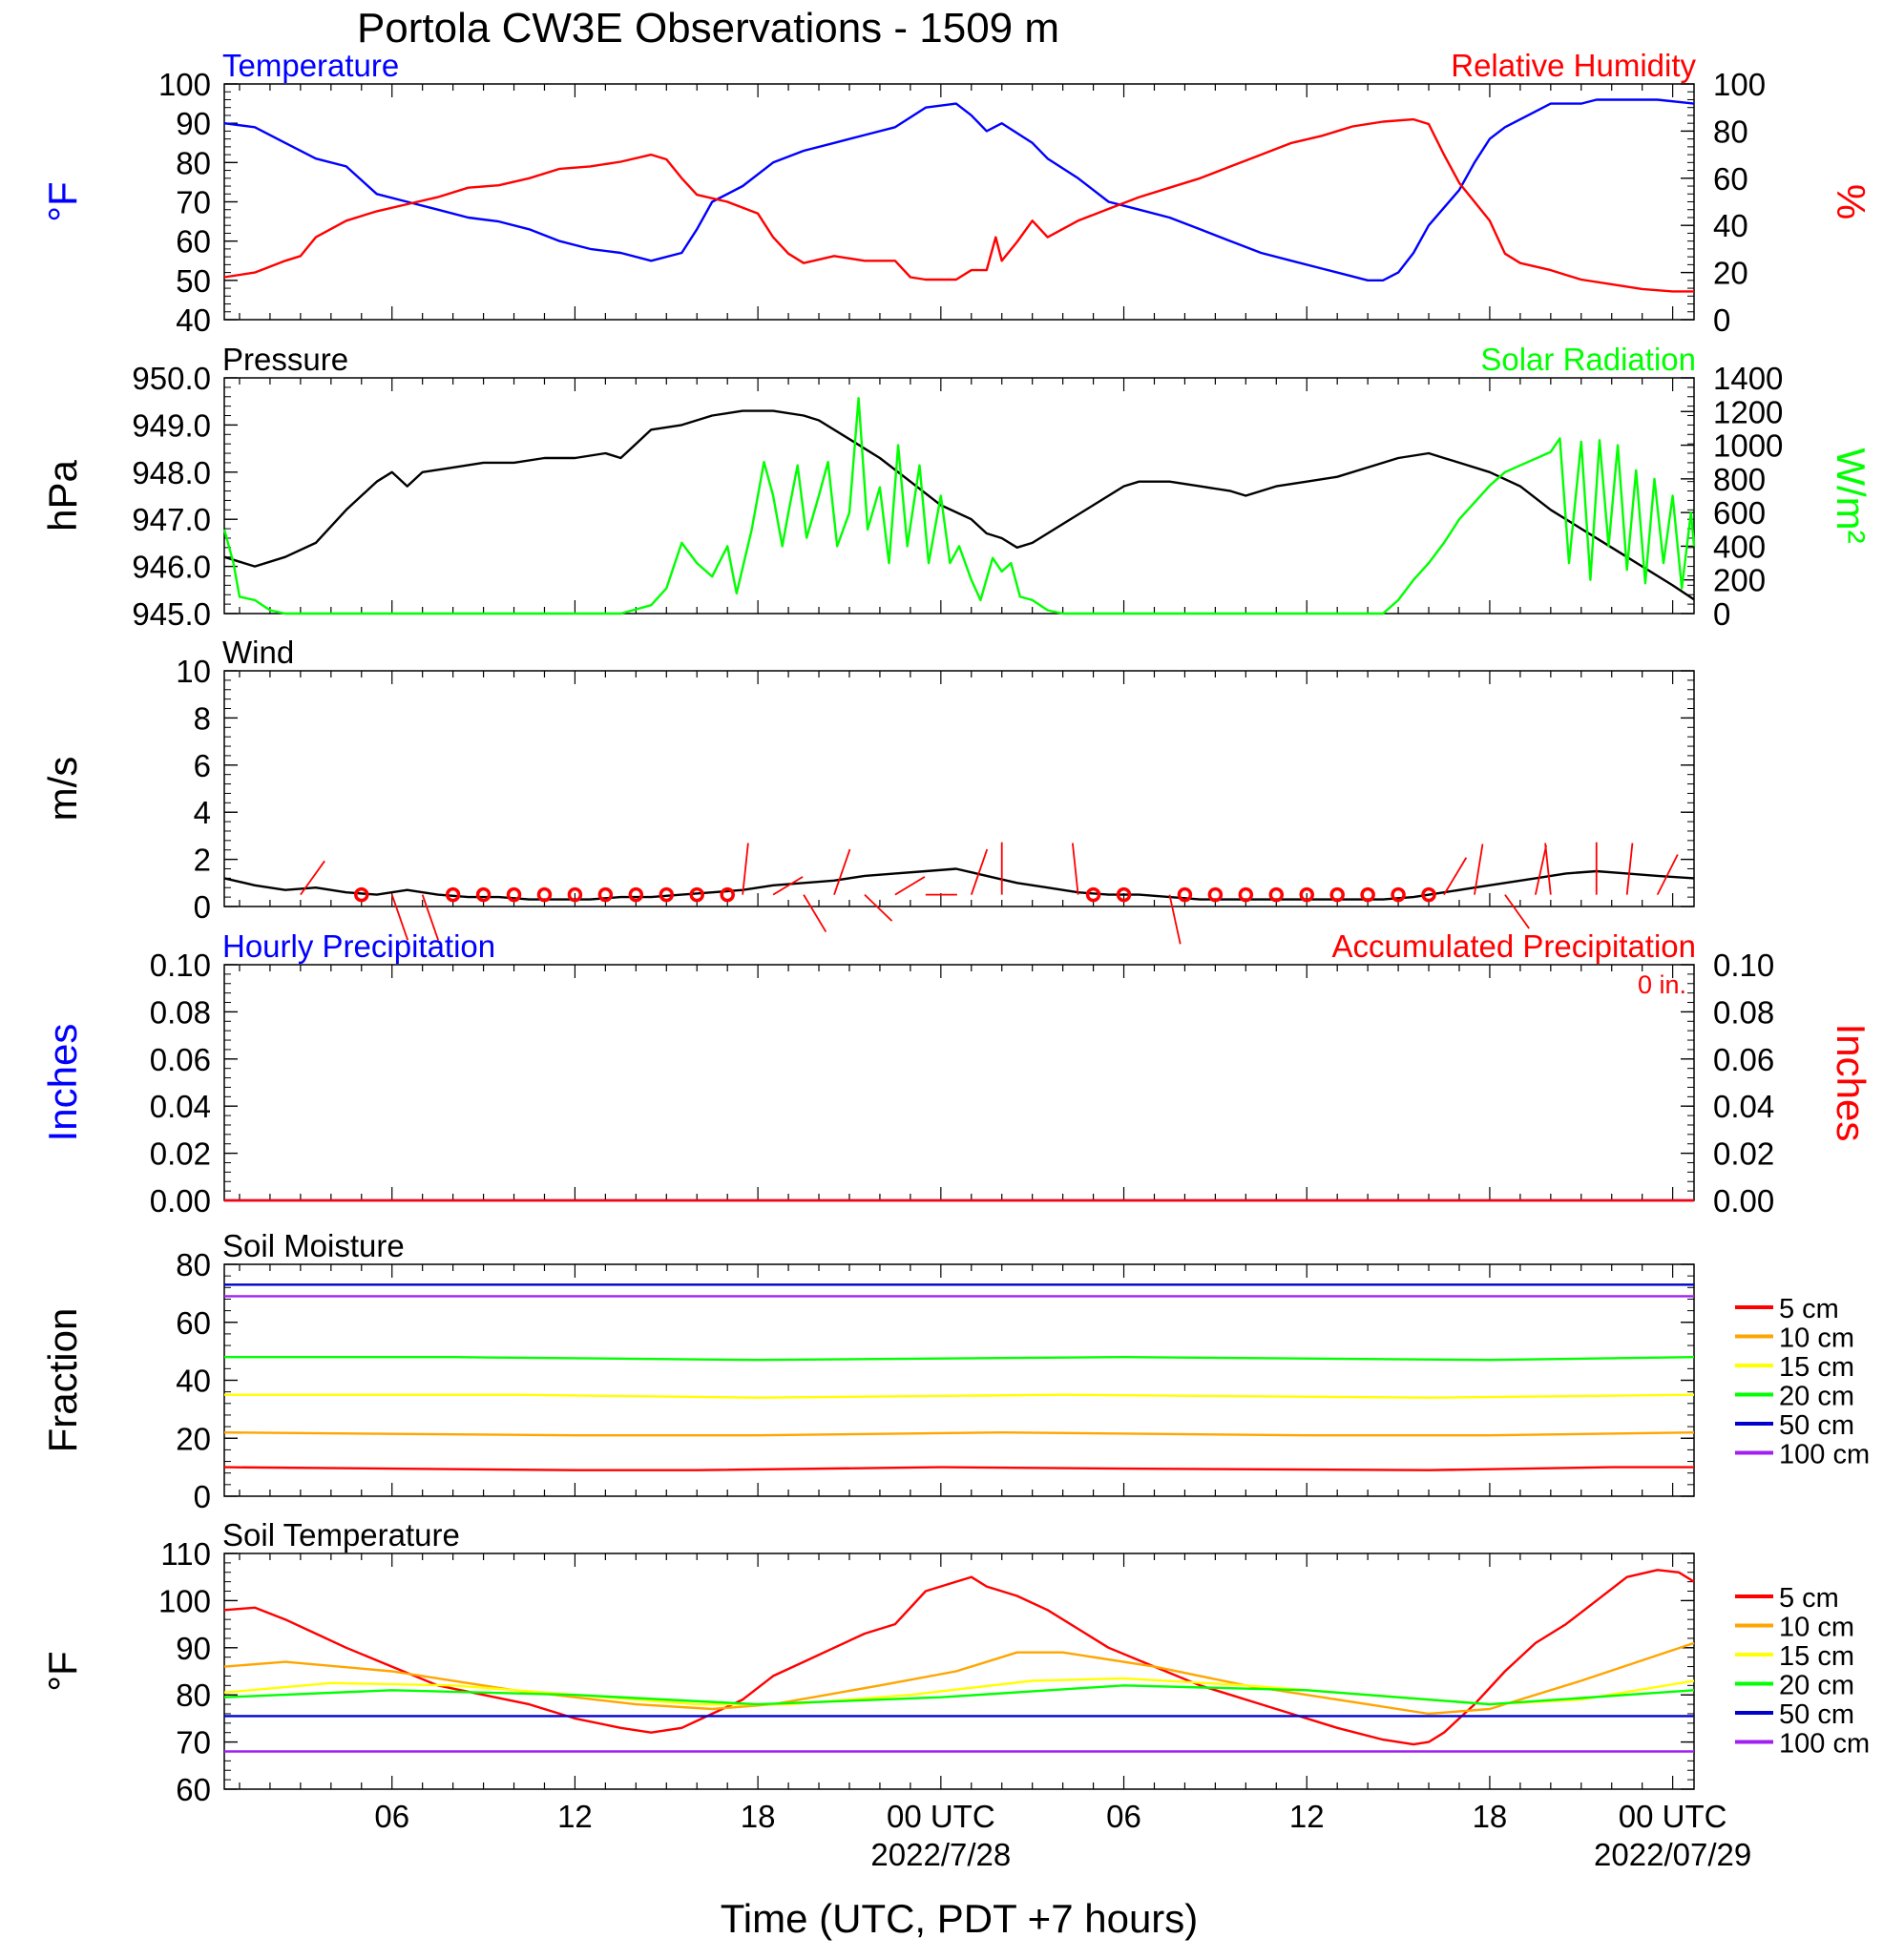  Describe the element at coordinates (62, 1380) in the screenshot. I see `y-axis-label: Fraction` at that location.